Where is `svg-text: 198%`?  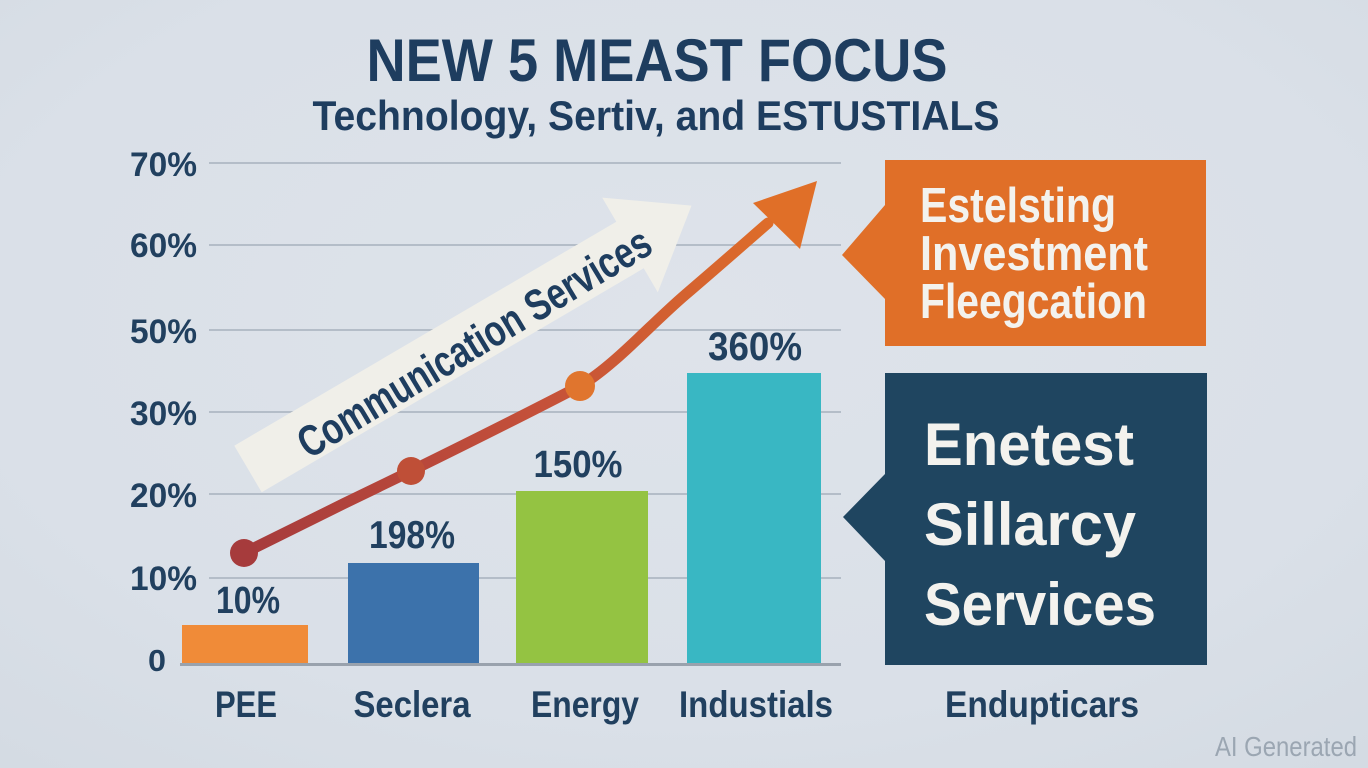 svg-text: 198% is located at coordinates (412, 535).